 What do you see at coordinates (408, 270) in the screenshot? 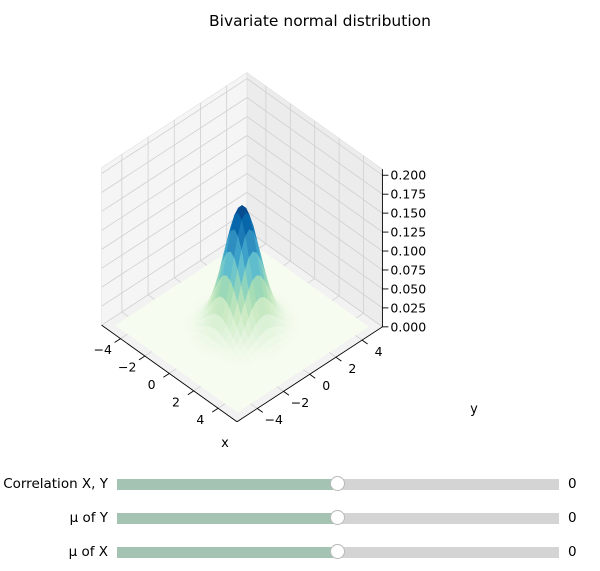
I see `z-tick-label: 0.075` at bounding box center [408, 270].